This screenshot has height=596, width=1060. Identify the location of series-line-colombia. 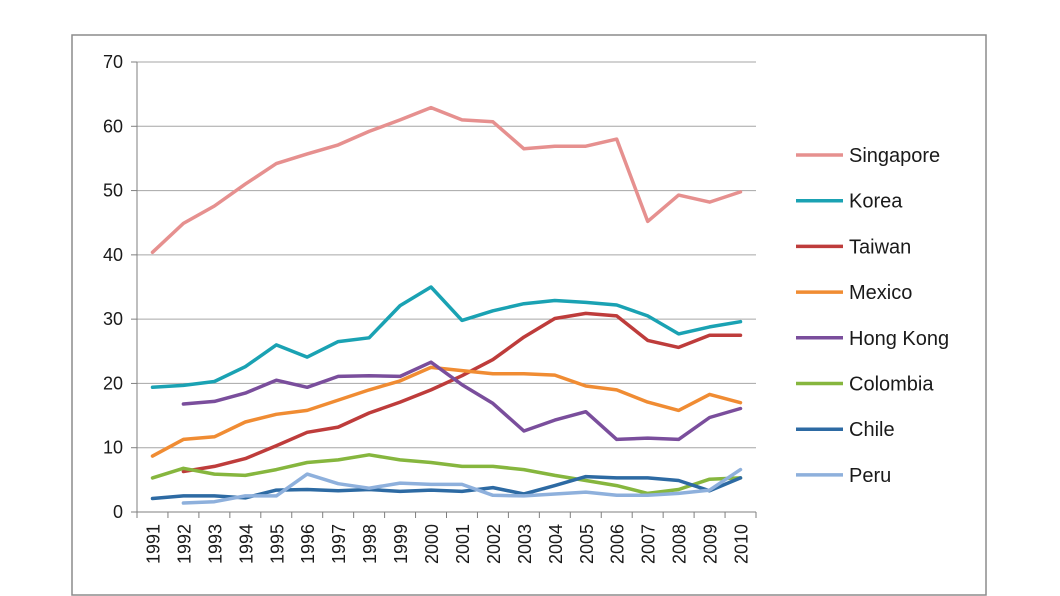
(446, 474).